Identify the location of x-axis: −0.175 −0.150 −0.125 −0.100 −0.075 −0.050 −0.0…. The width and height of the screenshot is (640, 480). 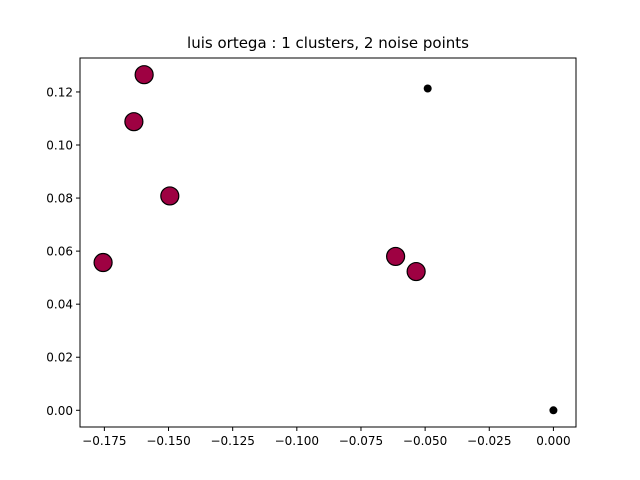
(326, 437).